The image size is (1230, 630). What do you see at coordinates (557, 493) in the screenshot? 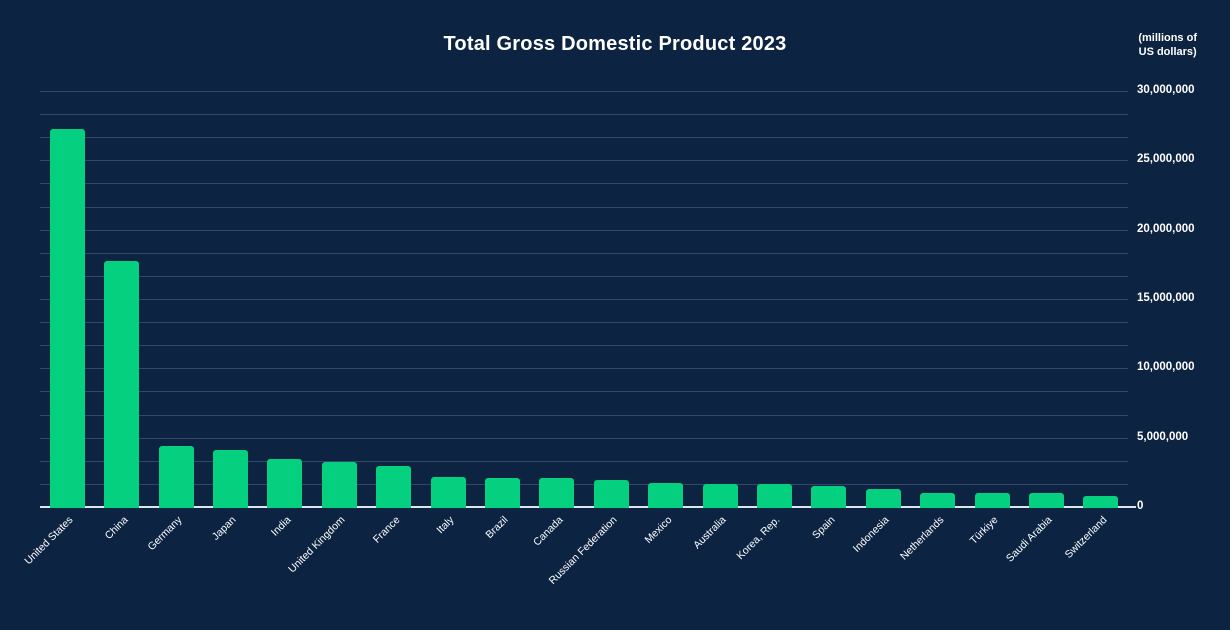
I see `bar-canada` at bounding box center [557, 493].